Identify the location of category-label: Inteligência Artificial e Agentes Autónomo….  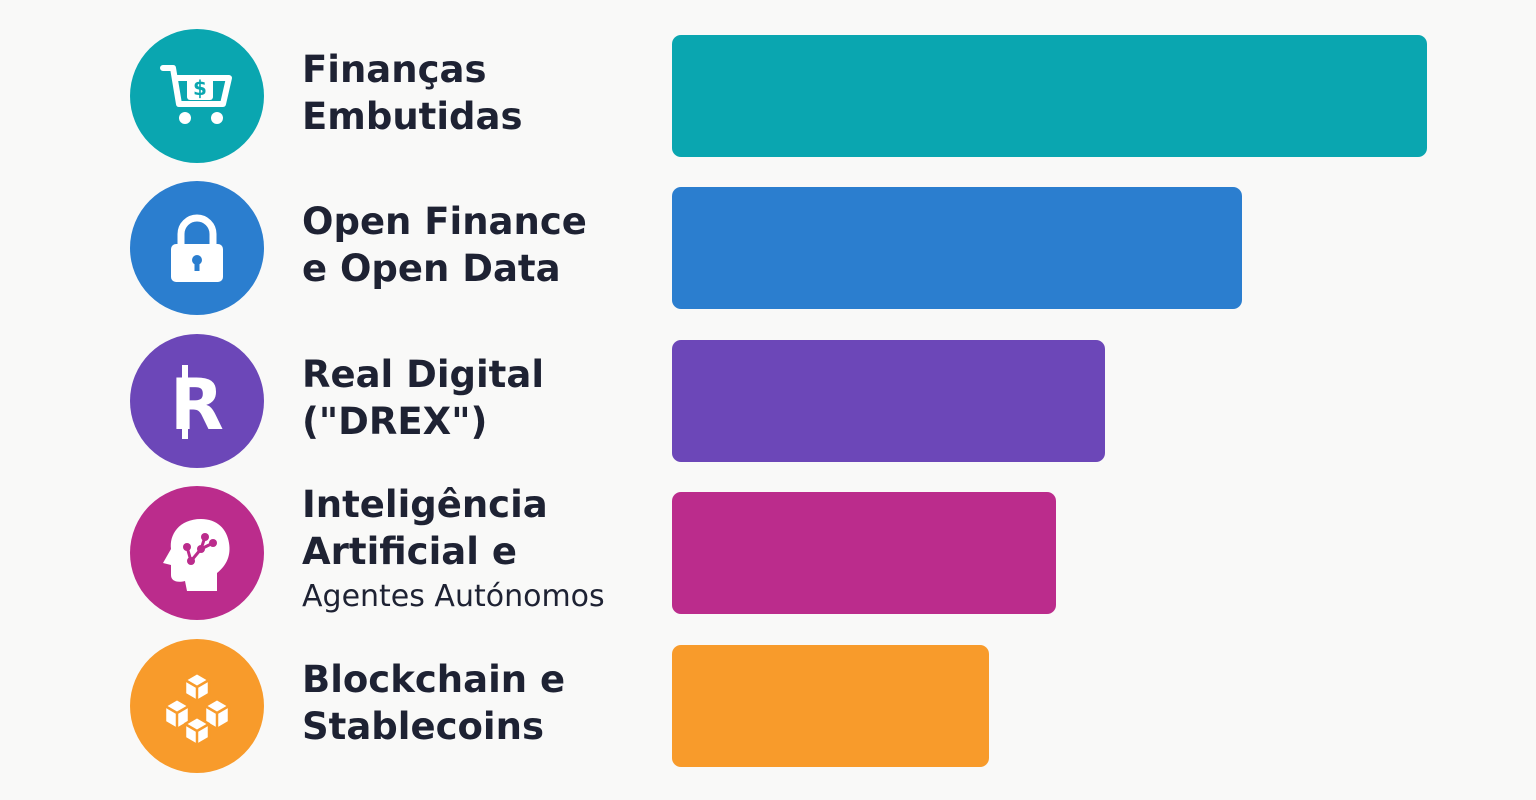
(453, 550).